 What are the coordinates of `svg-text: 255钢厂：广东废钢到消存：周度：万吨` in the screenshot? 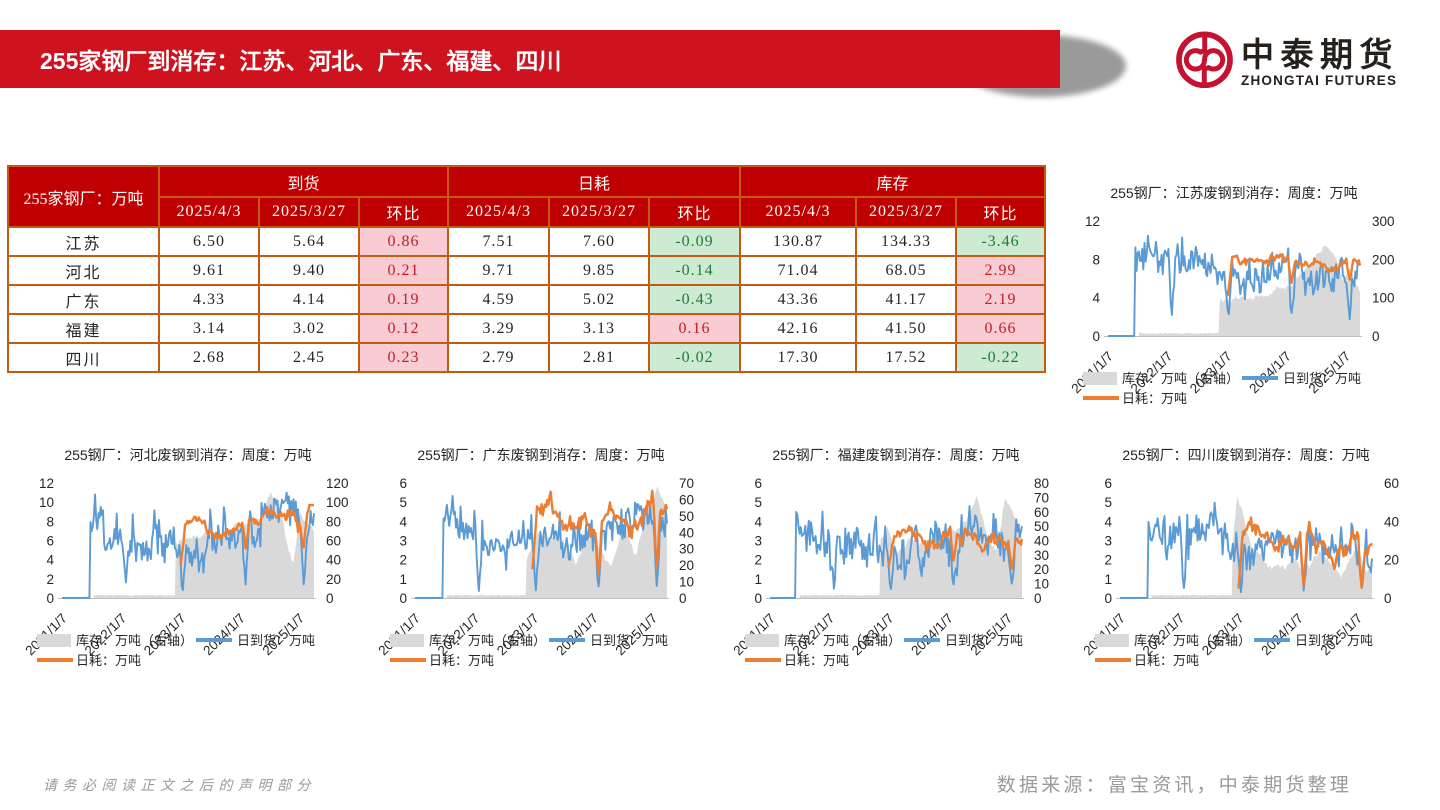 It's located at (540, 455).